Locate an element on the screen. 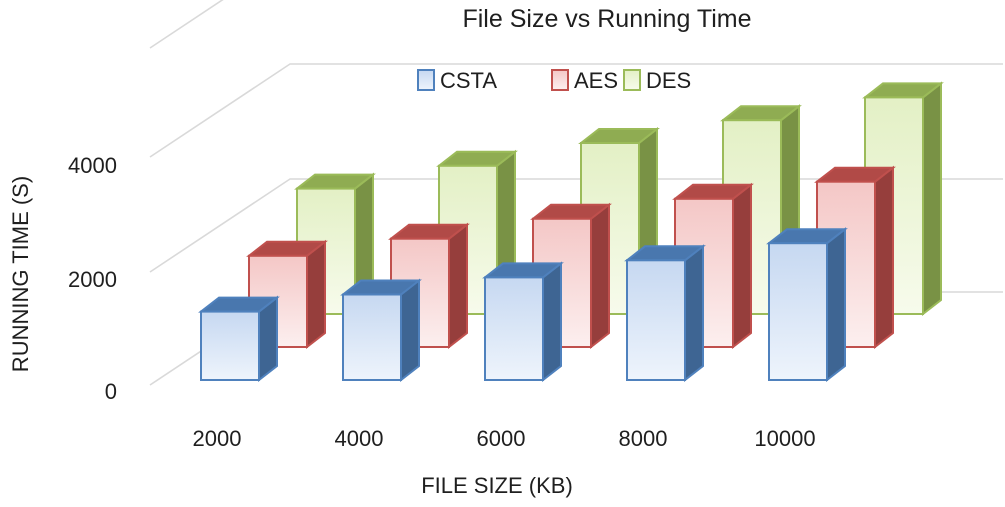  x-axis-label: FILE SIZE (KB) is located at coordinates (497, 485).